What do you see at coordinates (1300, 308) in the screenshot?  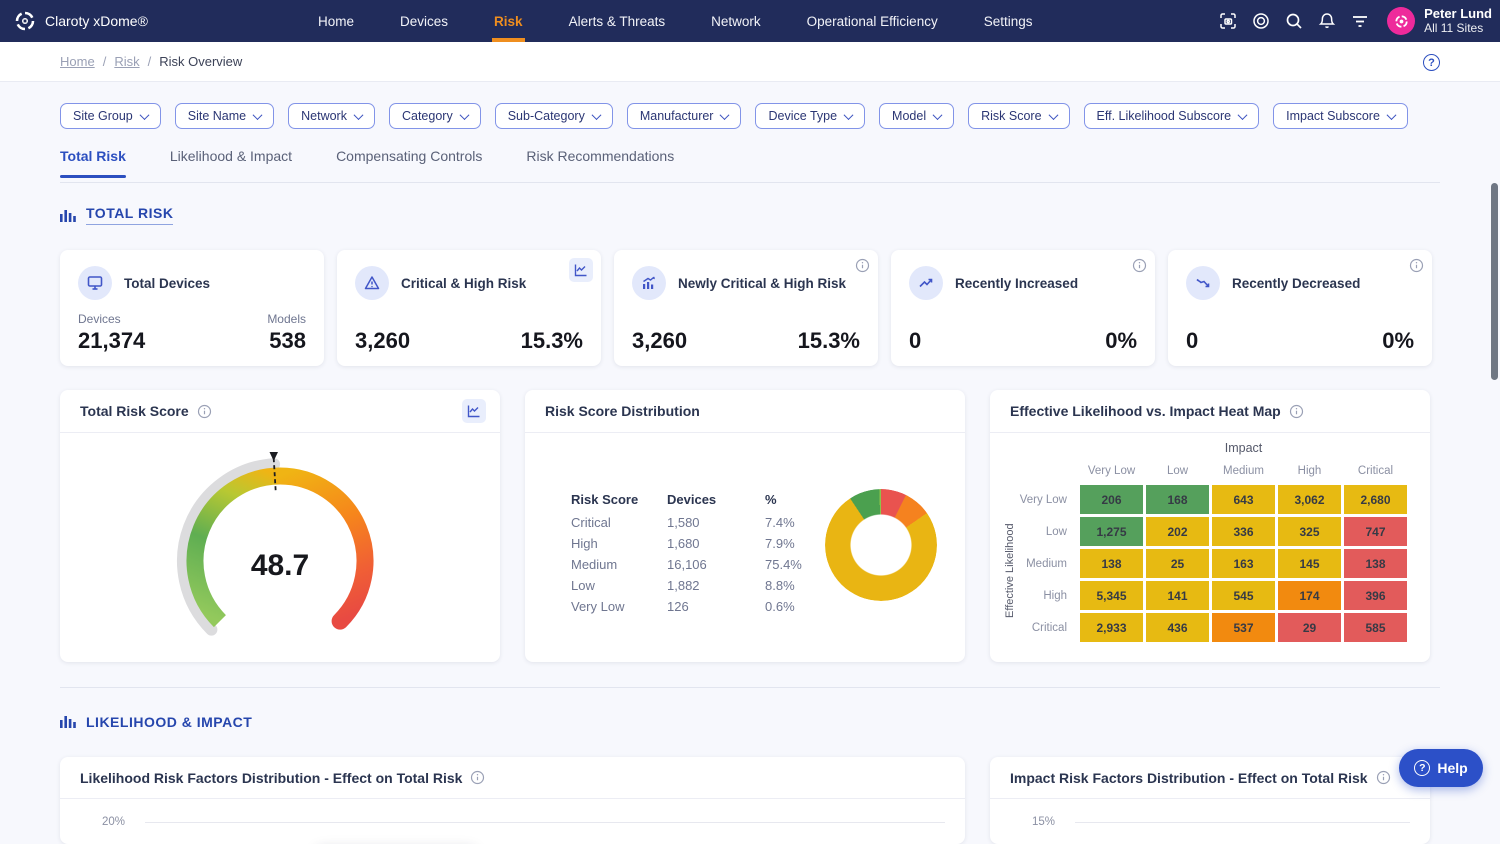 I see `card-recently-decreased: Recently Decreased 0 0%` at bounding box center [1300, 308].